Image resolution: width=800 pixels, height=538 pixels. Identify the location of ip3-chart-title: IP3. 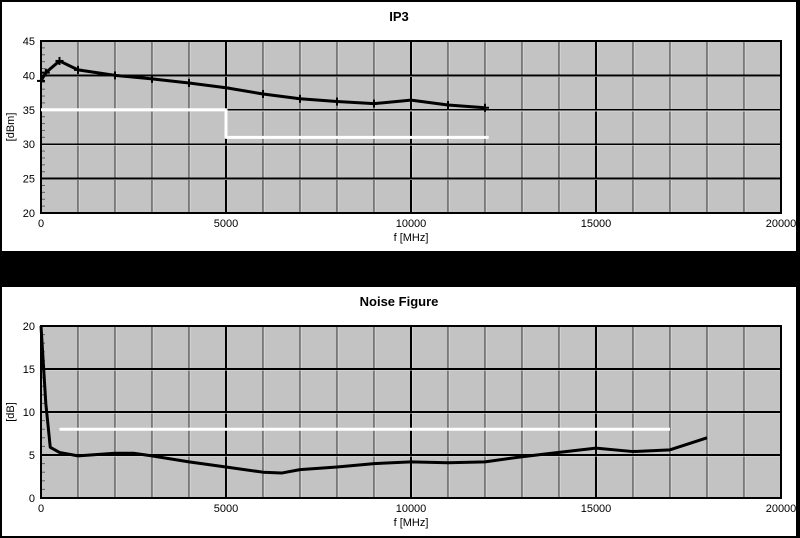
(399, 16).